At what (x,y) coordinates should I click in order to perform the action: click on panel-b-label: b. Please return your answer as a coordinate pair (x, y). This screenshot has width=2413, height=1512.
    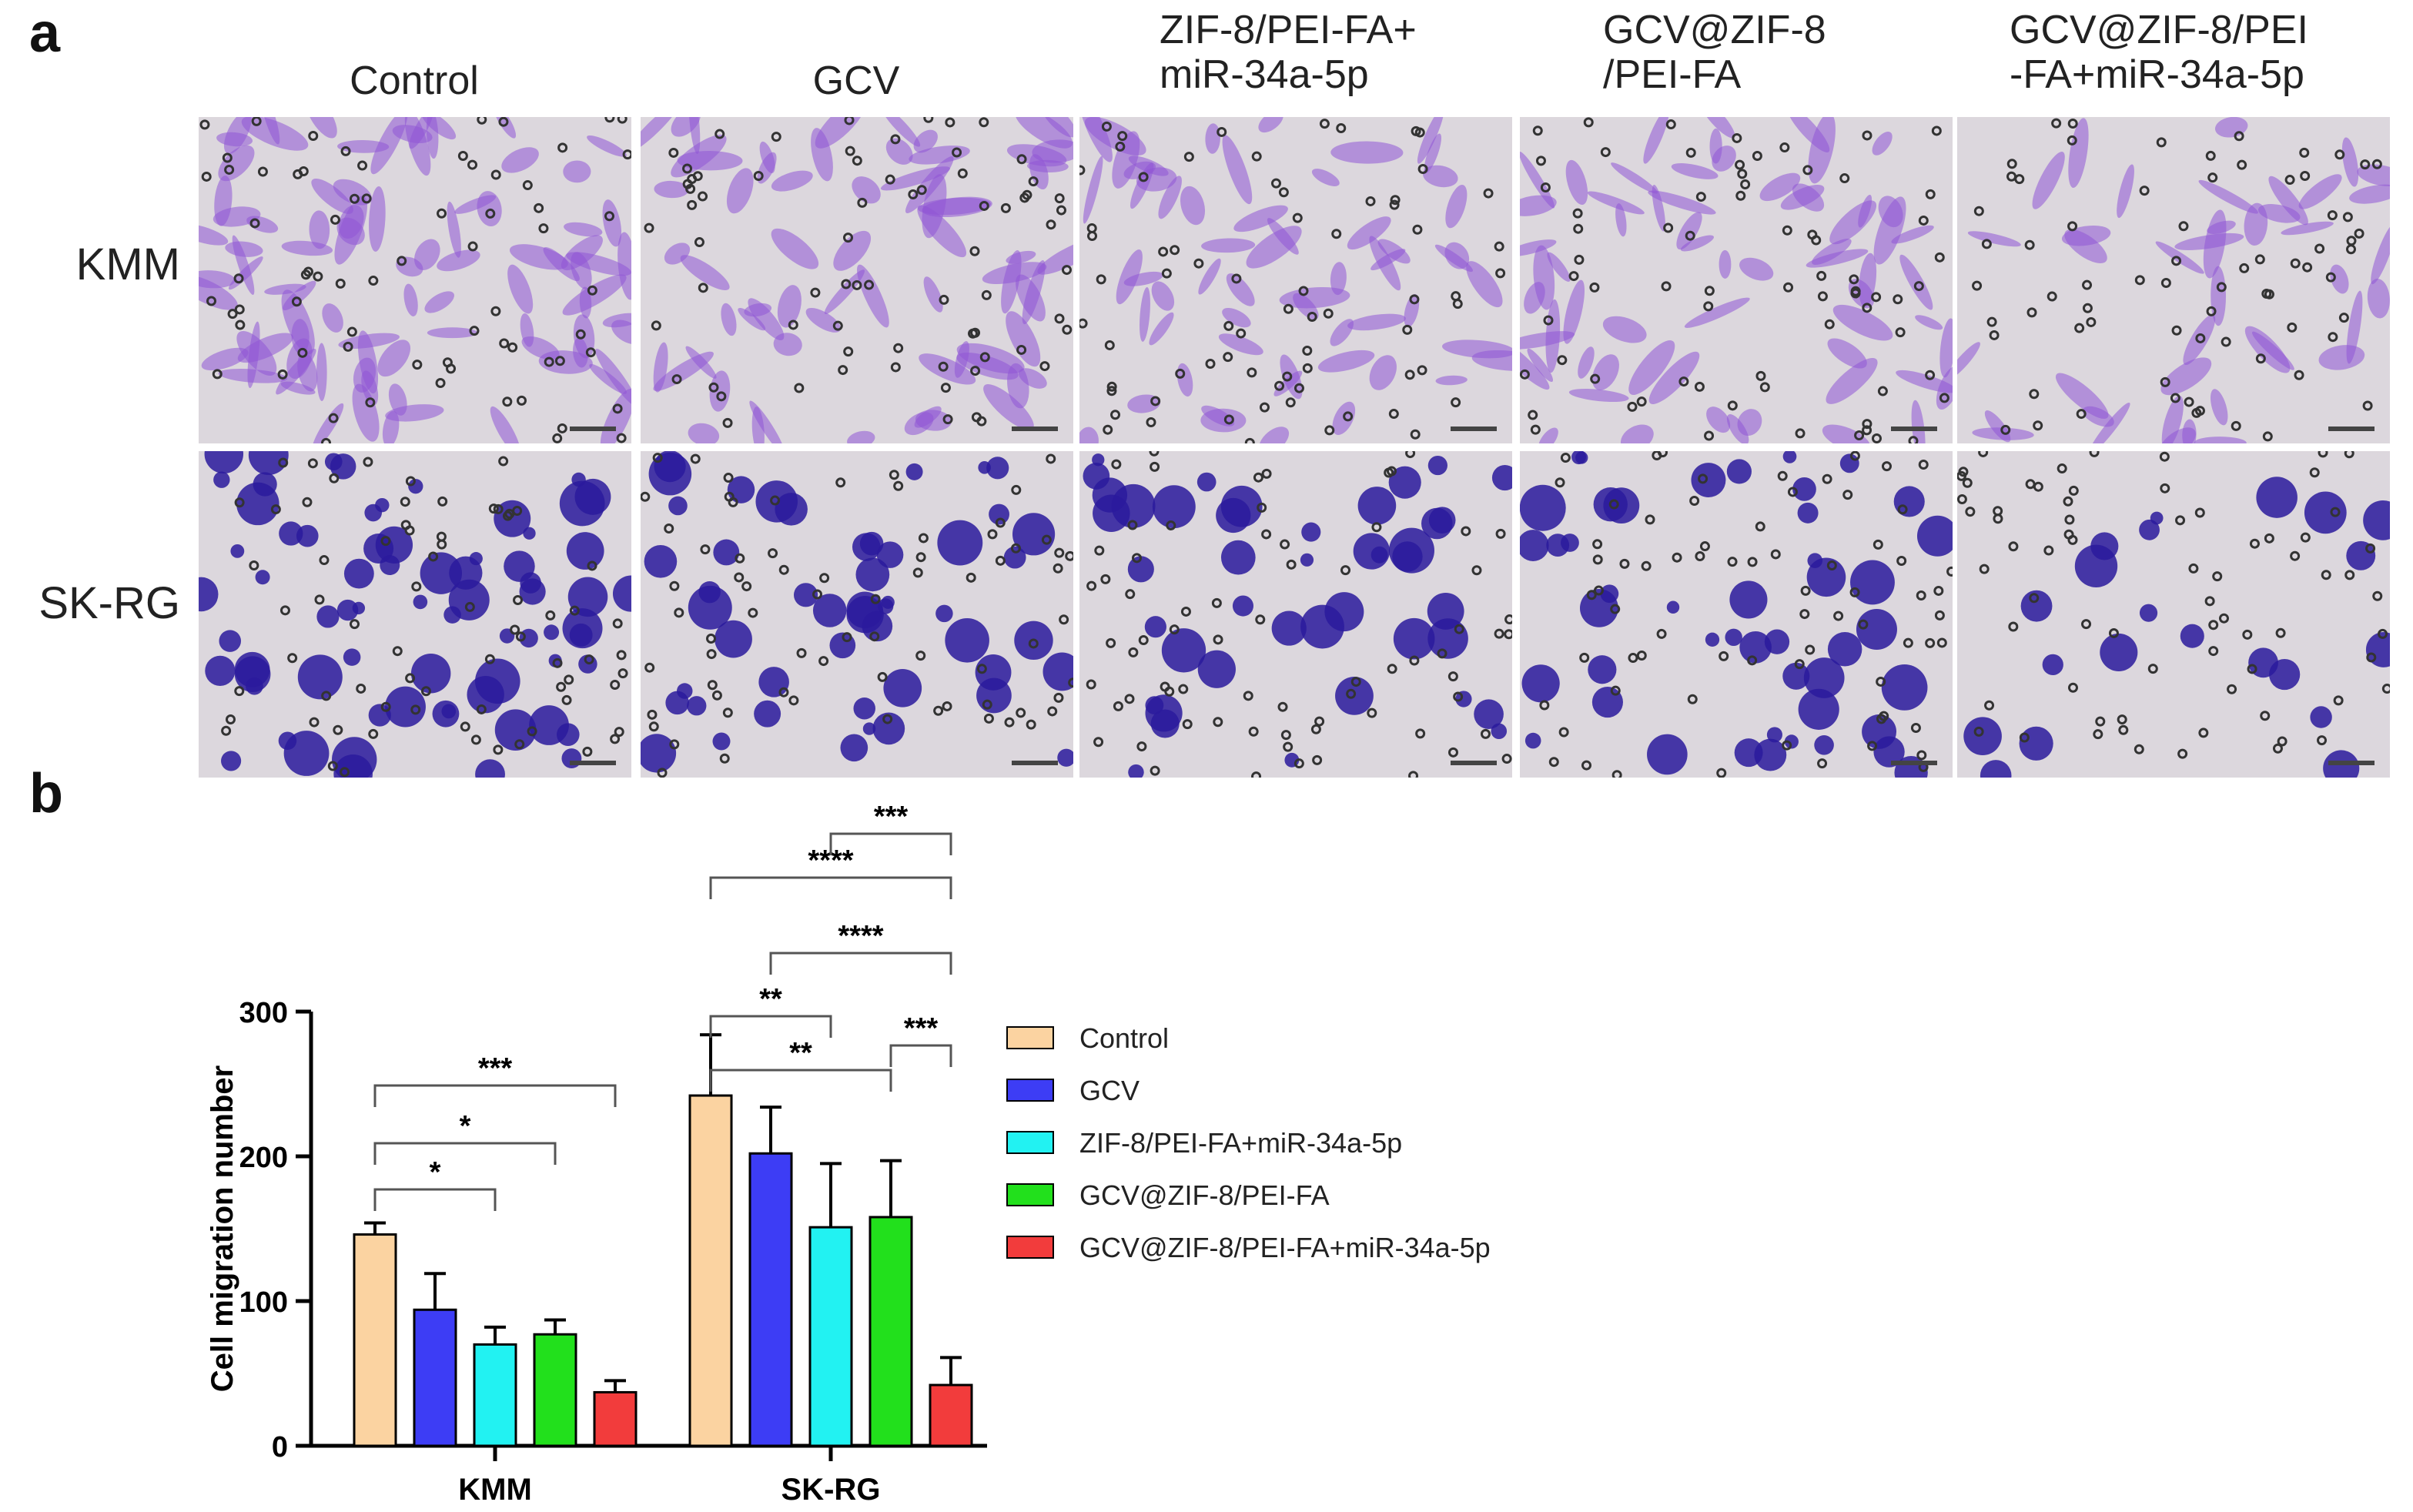
    Looking at the image, I should click on (46, 794).